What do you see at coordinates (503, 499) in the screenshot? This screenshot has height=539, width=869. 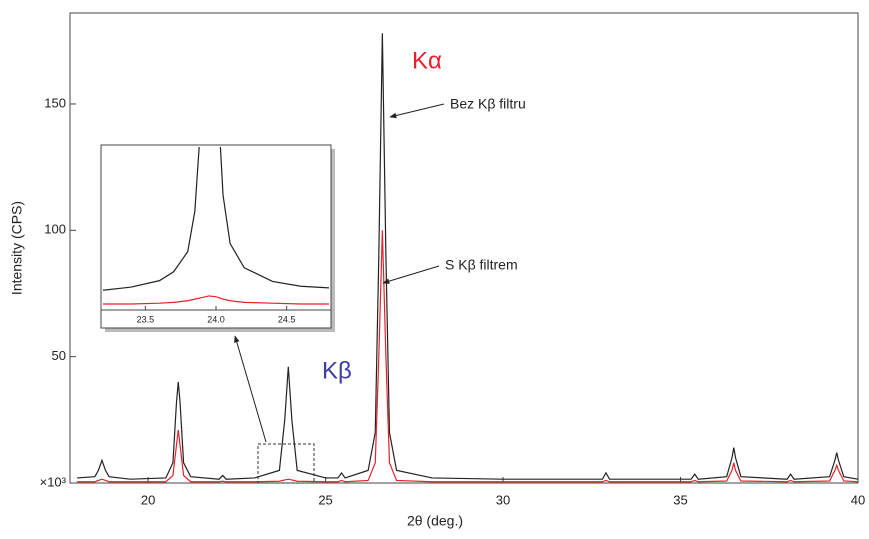 I see `x-tick-label: 30` at bounding box center [503, 499].